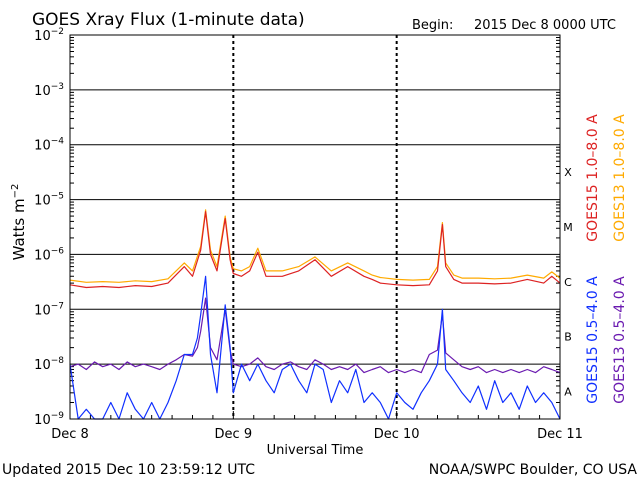 The height and width of the screenshot is (480, 640). What do you see at coordinates (317, 434) in the screenshot?
I see `x-tick-labels: Dec 8 Dec 9 Dec 10 Dec 11` at bounding box center [317, 434].